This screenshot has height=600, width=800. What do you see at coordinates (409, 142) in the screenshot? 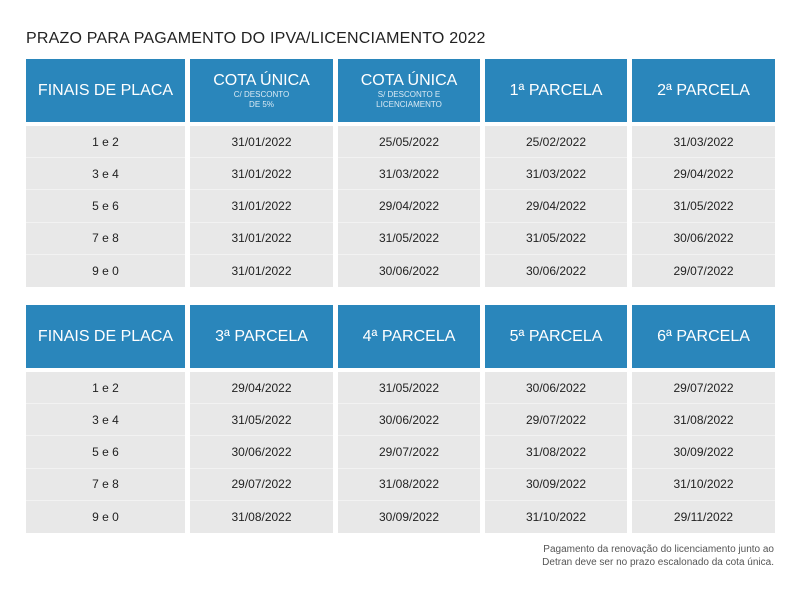
I see `table-cell: 25/05/2022` at bounding box center [409, 142].